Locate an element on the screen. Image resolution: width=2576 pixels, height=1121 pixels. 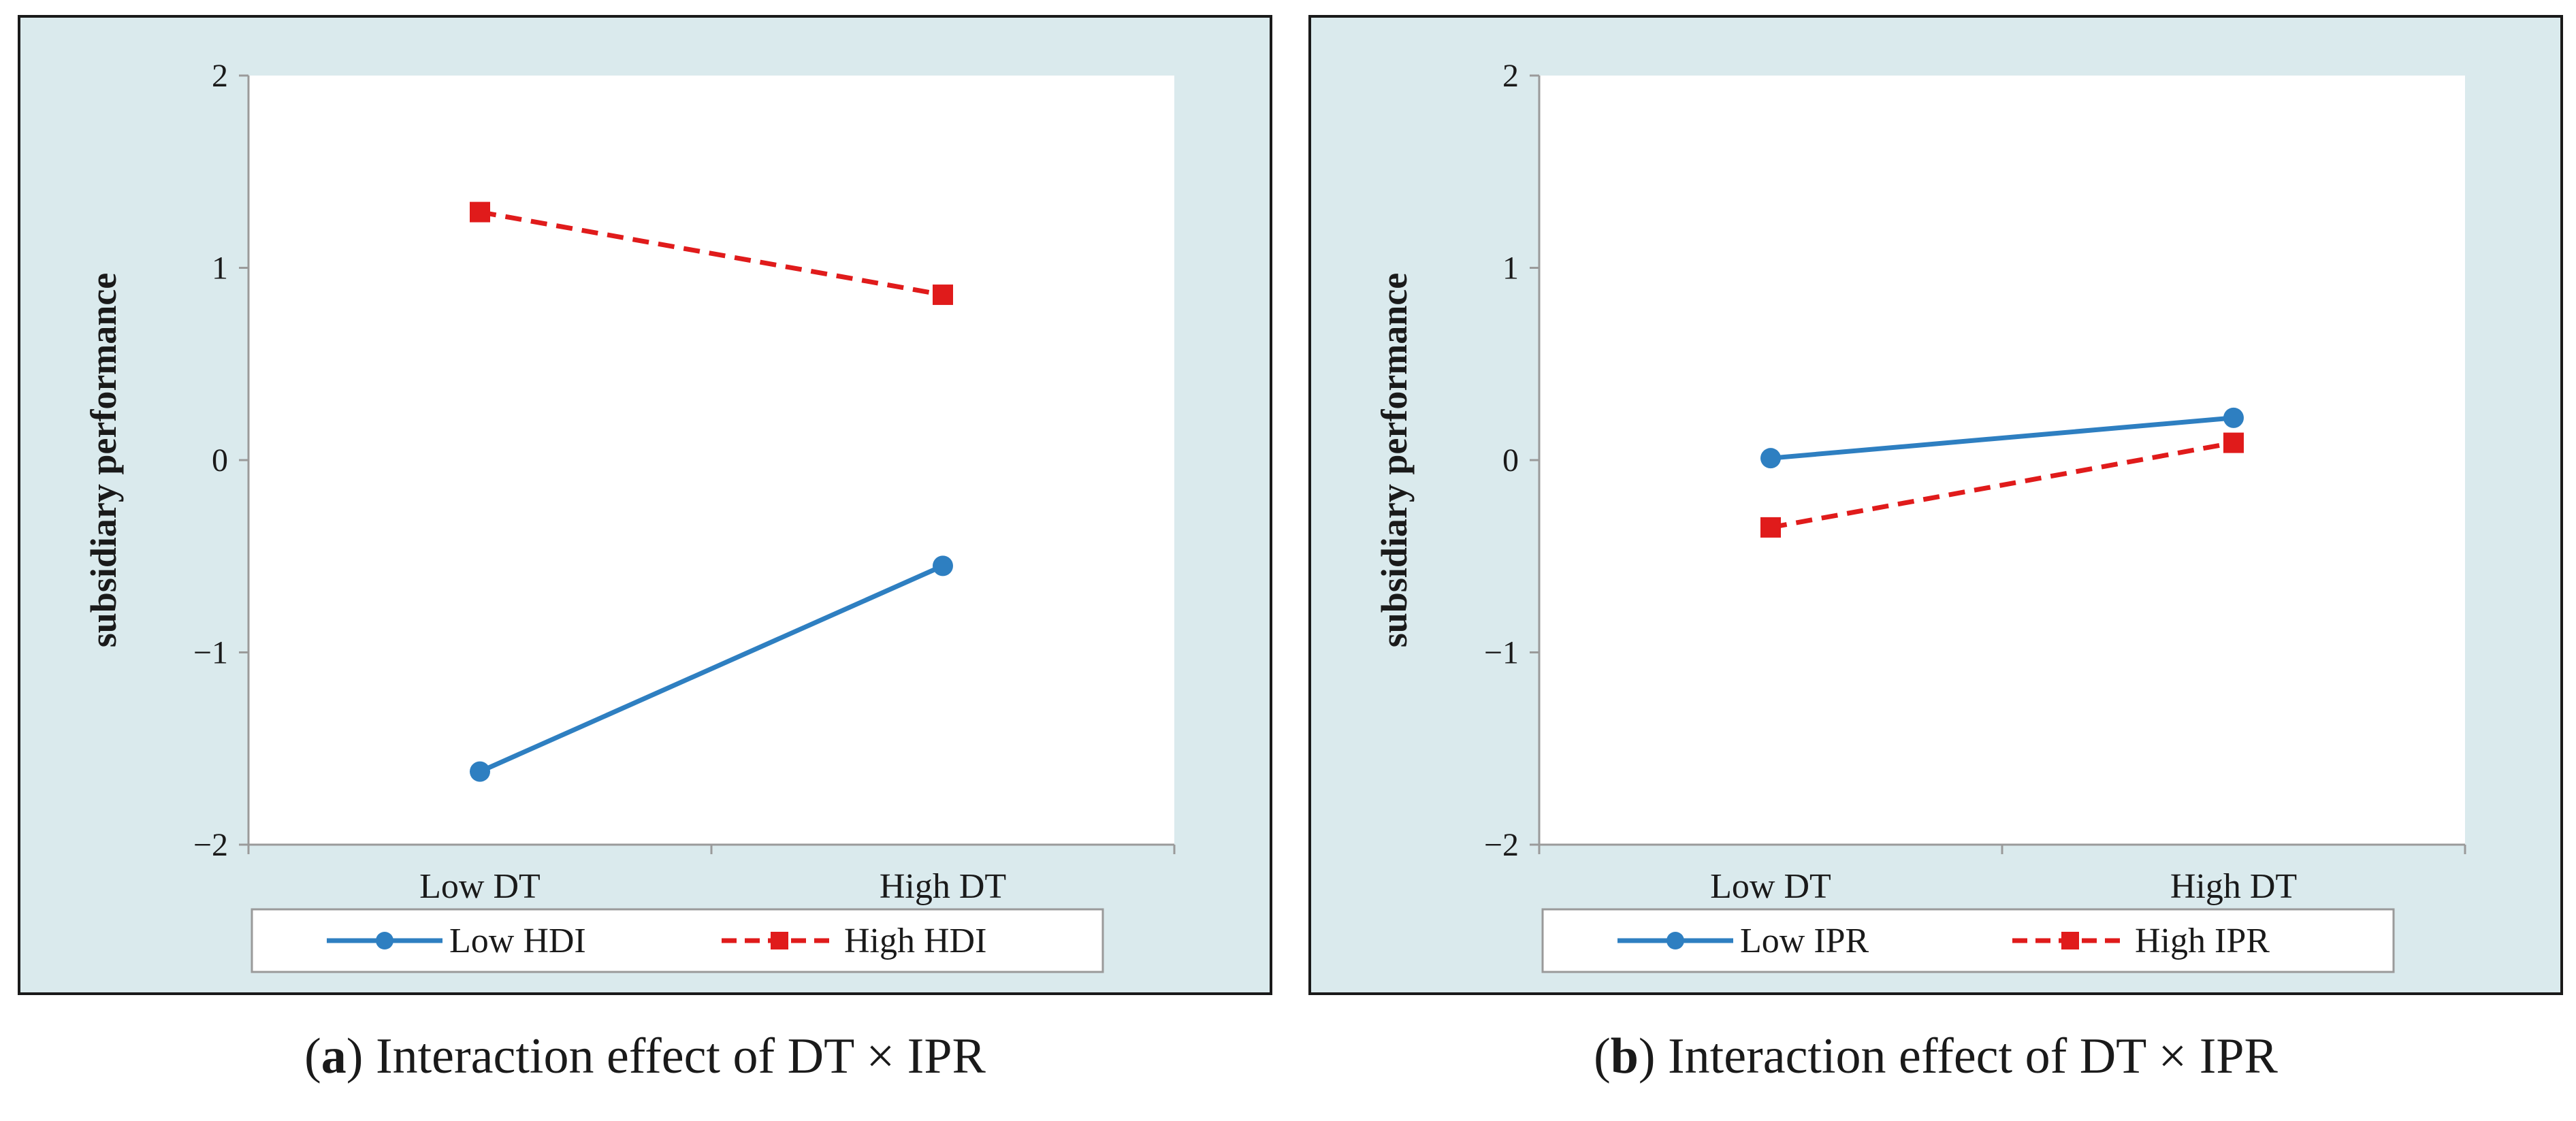
legend-label-high: High IPR is located at coordinates (2203, 941).